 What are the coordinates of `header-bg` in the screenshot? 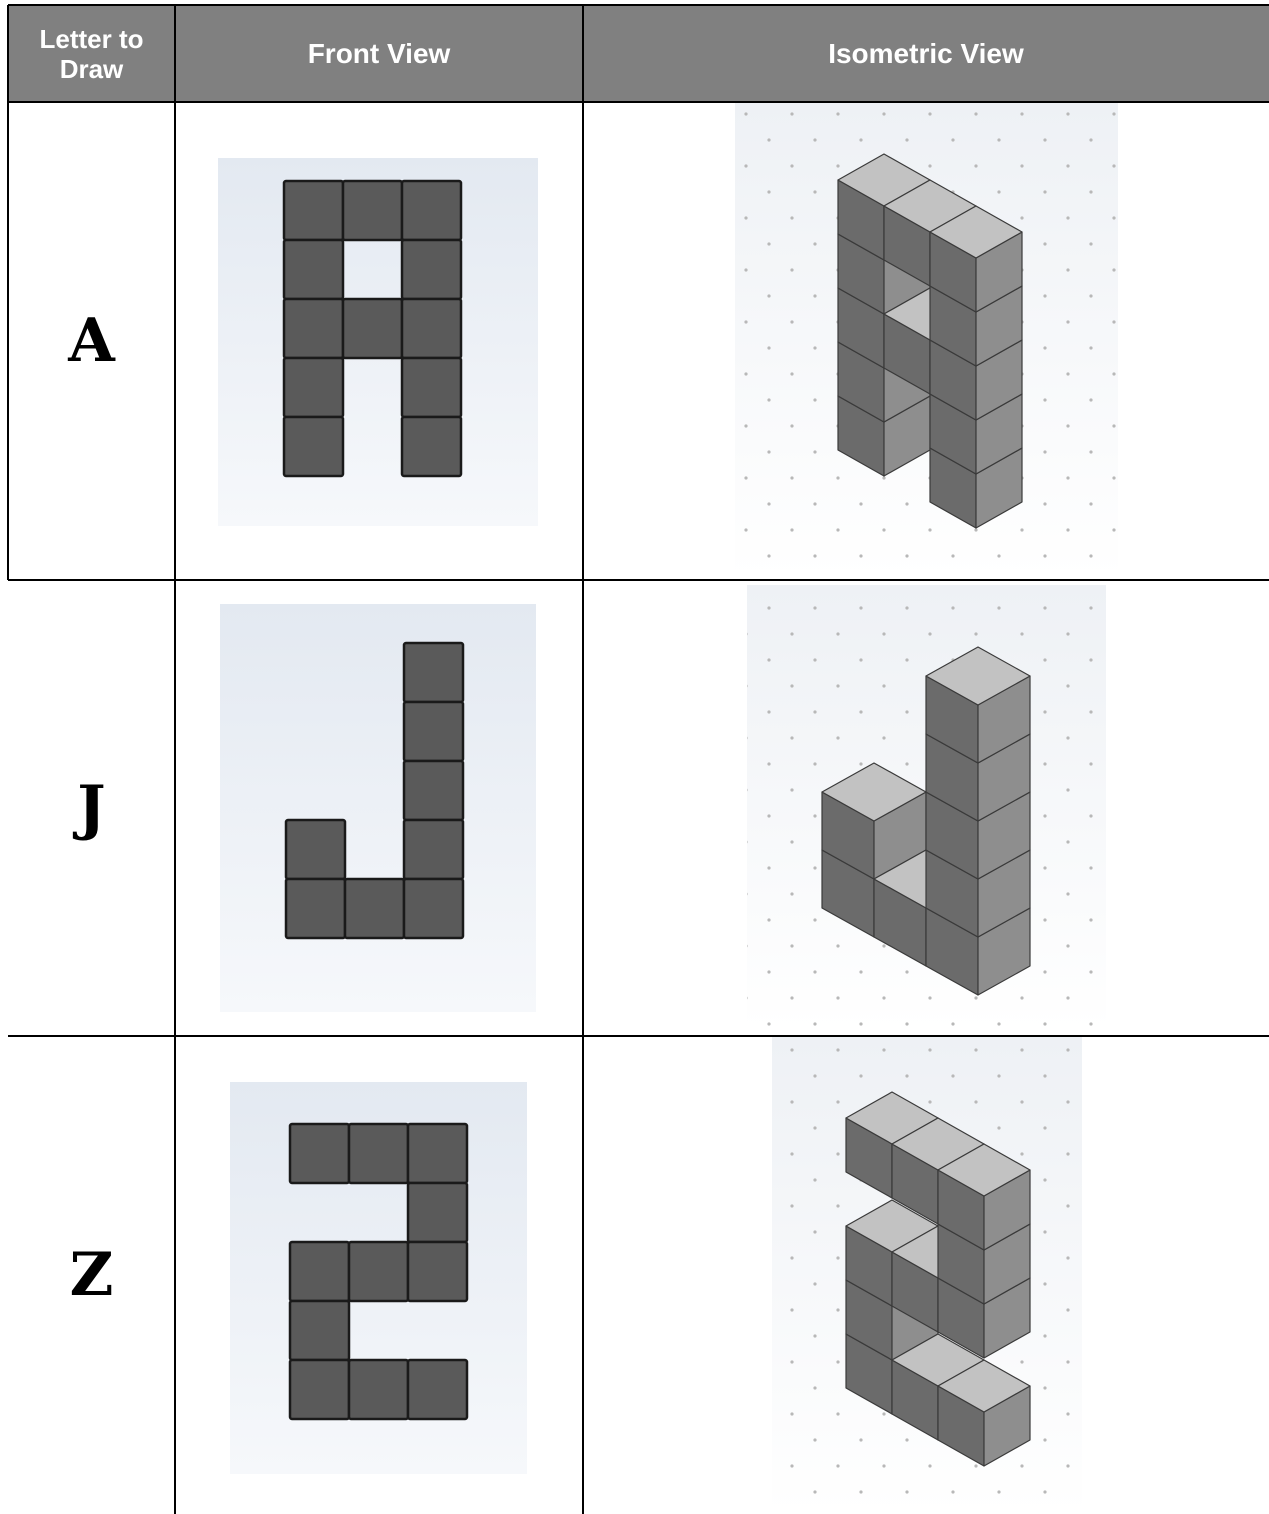 It's located at (638, 53).